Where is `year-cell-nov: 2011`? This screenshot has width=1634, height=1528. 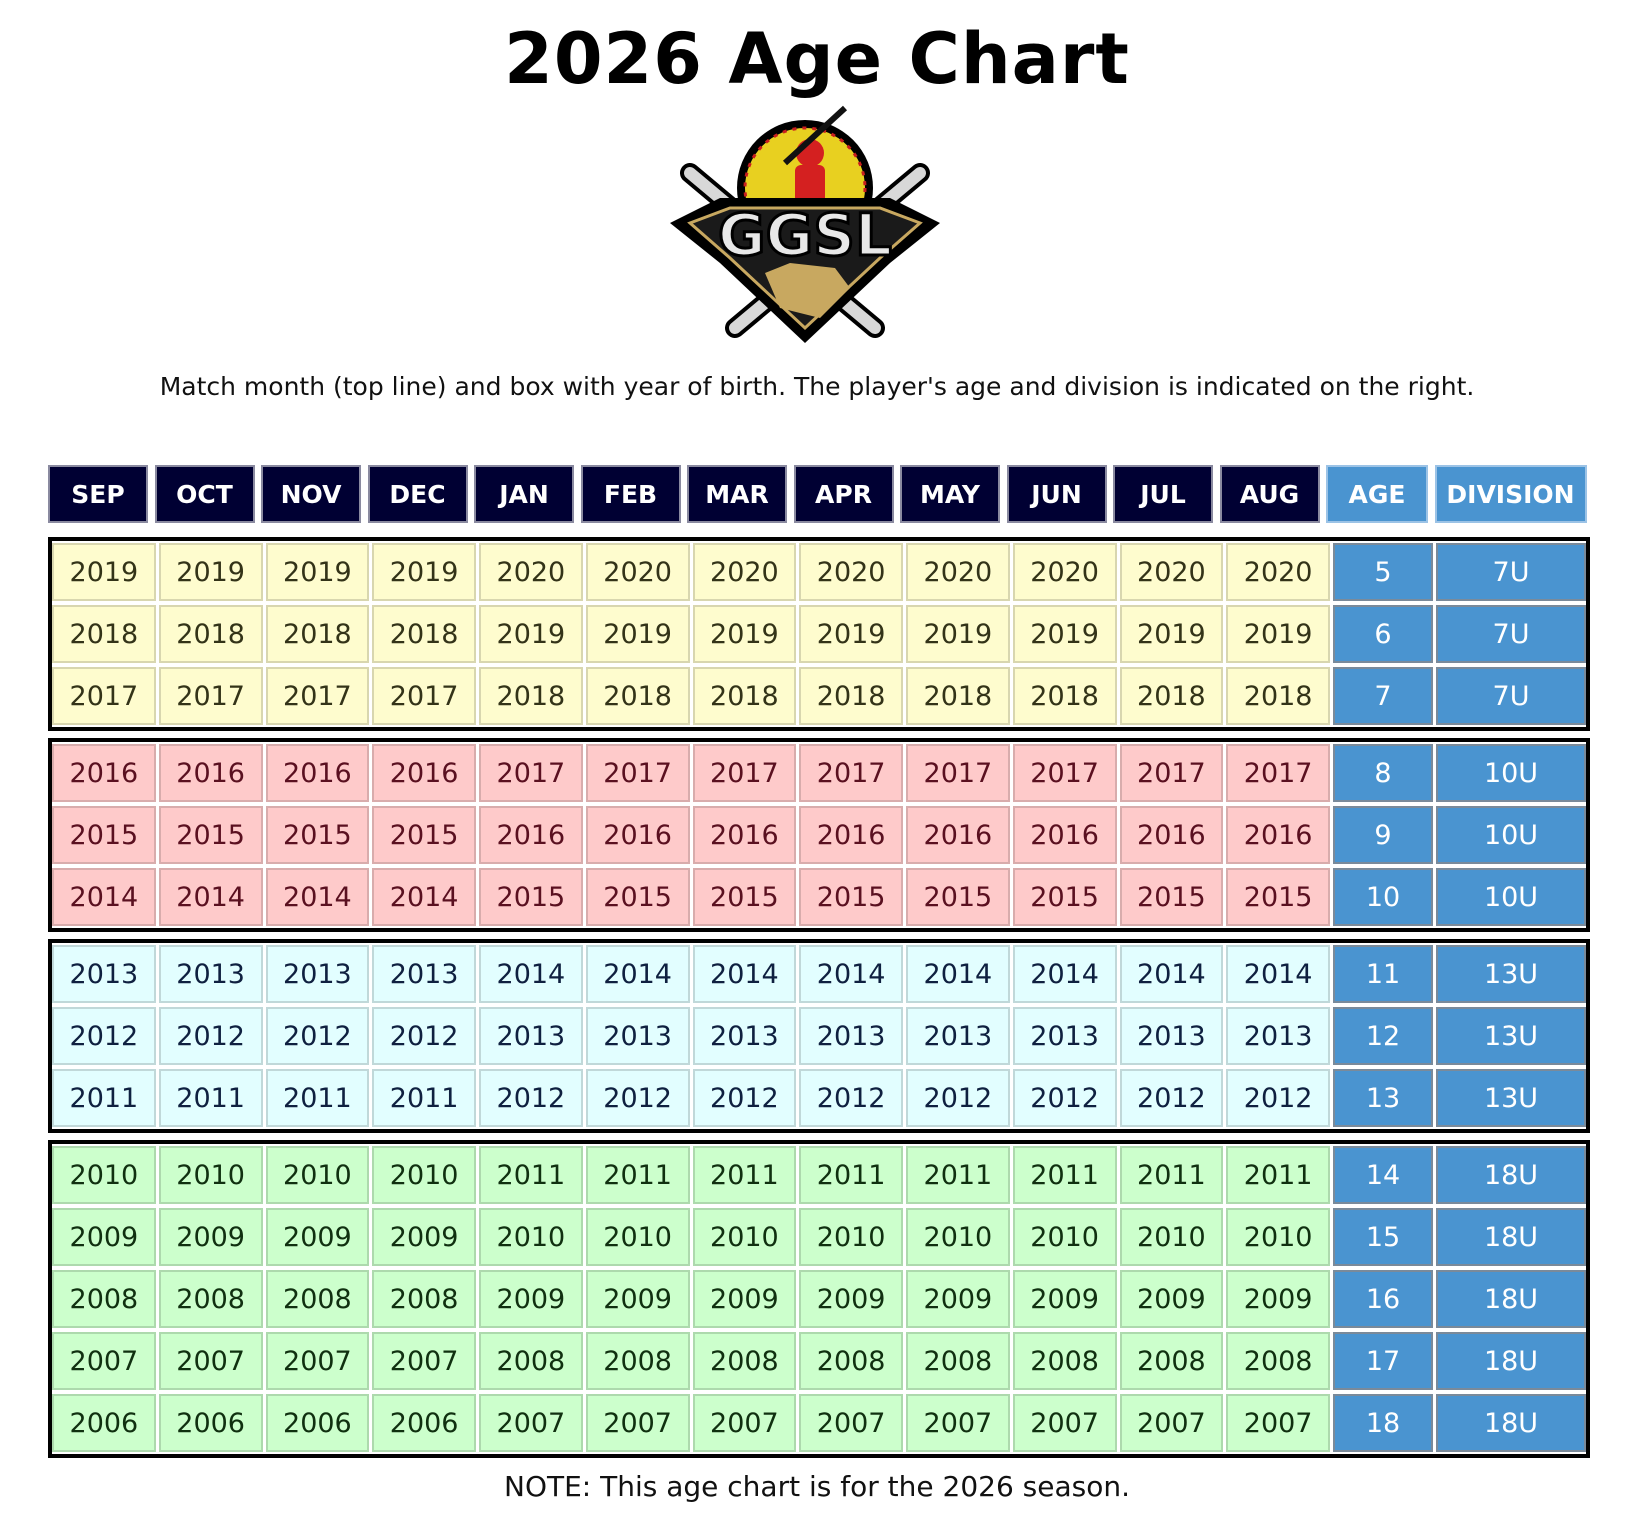 year-cell-nov: 2011 is located at coordinates (317, 1098).